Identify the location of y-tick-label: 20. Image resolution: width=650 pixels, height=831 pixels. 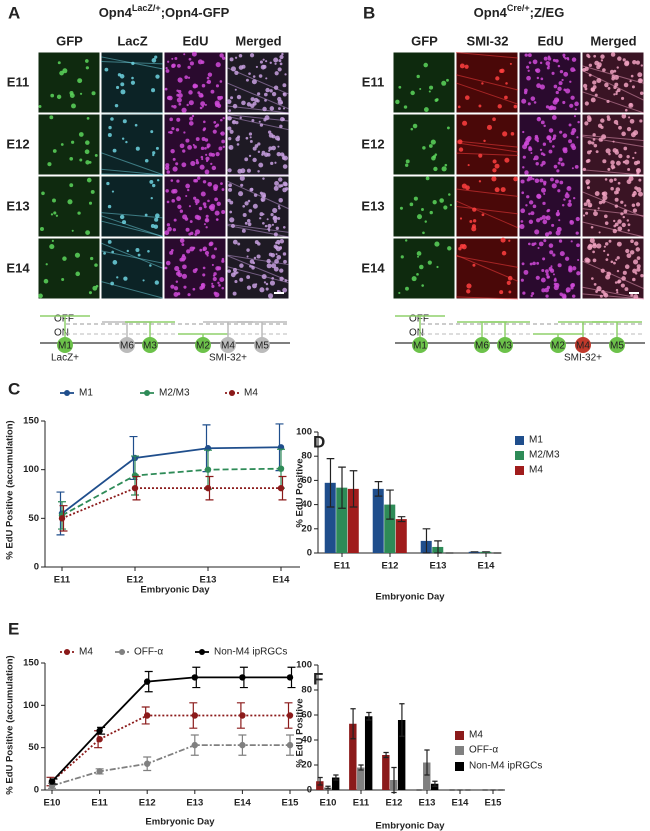
(306, 528).